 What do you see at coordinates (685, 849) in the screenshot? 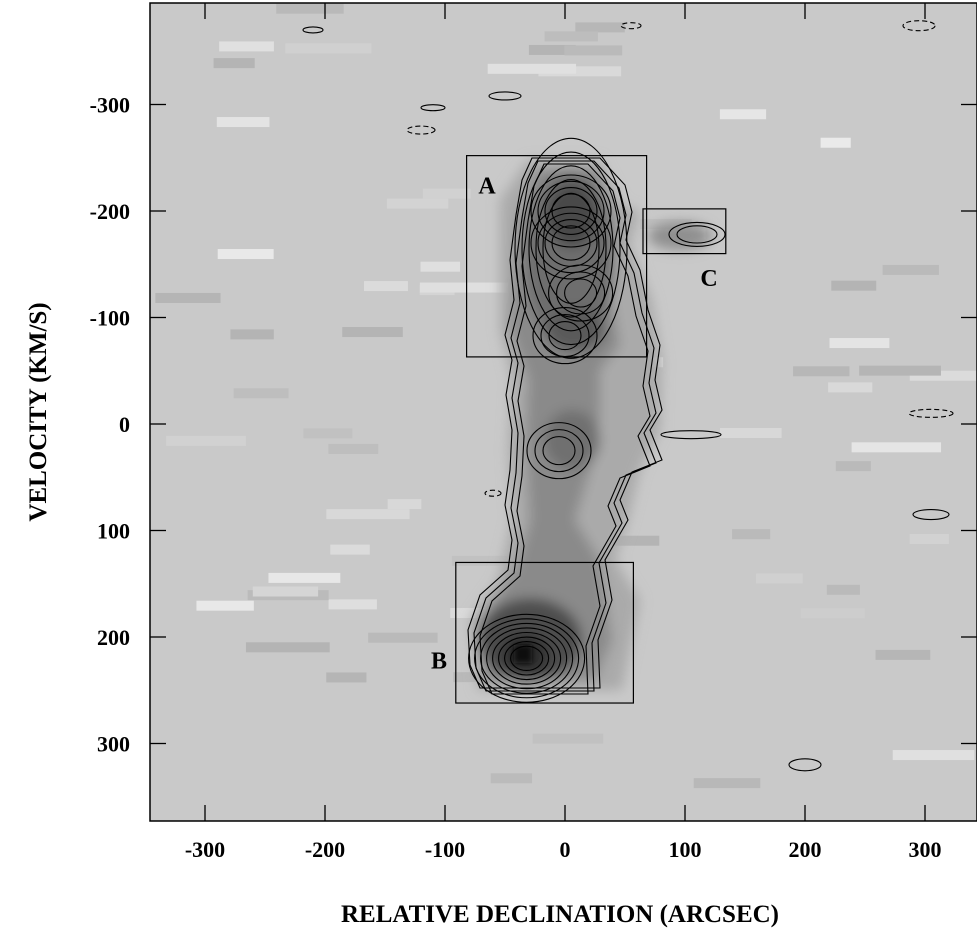
I see `x-tick-label: 100` at bounding box center [685, 849].